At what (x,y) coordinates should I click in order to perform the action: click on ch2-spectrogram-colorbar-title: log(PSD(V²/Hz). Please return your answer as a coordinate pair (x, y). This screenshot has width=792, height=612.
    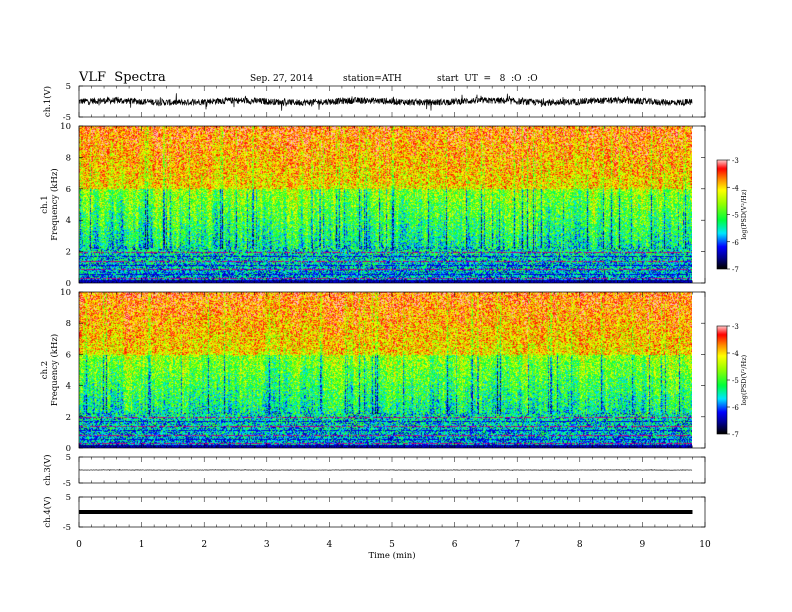
    Looking at the image, I should click on (744, 379).